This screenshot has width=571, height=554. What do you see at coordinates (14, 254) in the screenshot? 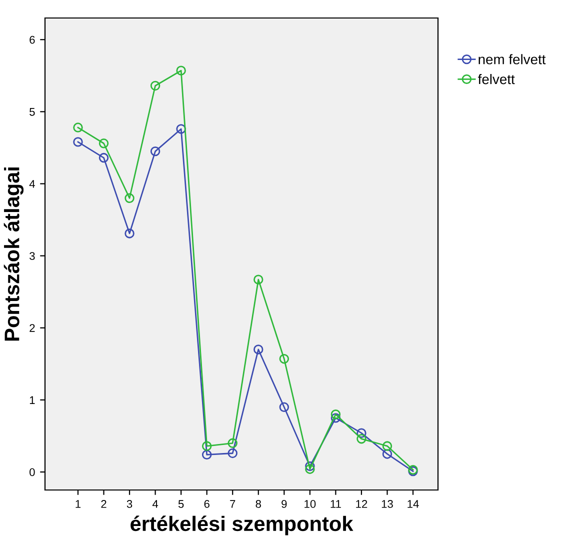
I see `y-axis-title: Pontszáok átlagai` at bounding box center [14, 254].